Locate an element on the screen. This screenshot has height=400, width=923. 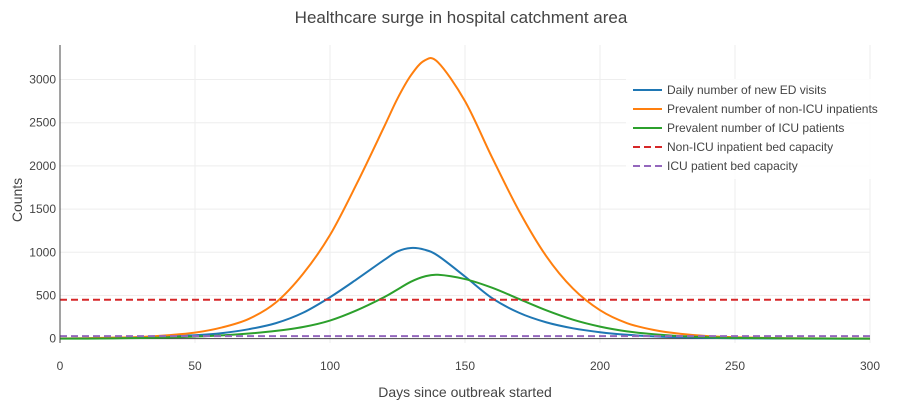
y-tick-label: 0 is located at coordinates (52, 339).